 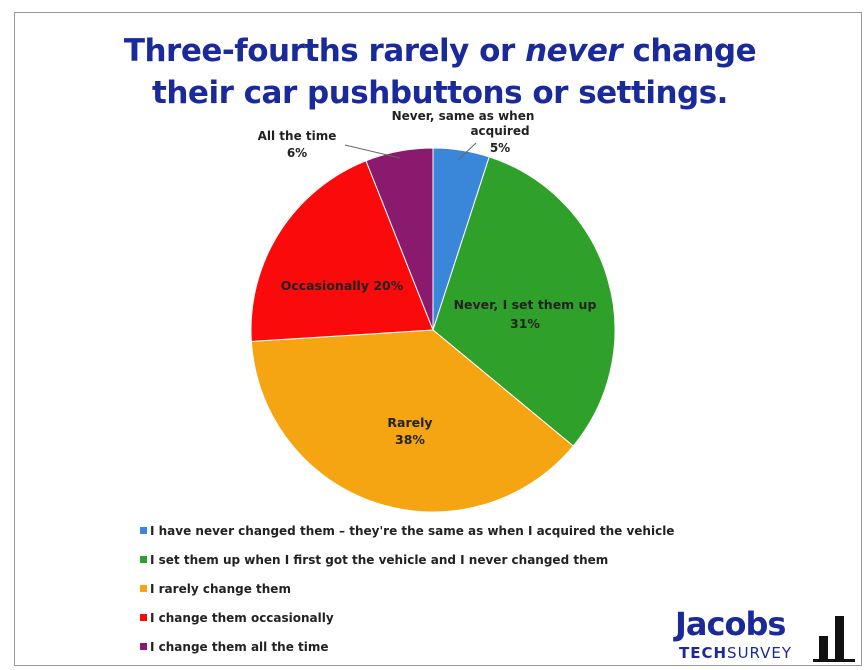 I want to click on pie-slice-rarely, so click(x=412, y=421).